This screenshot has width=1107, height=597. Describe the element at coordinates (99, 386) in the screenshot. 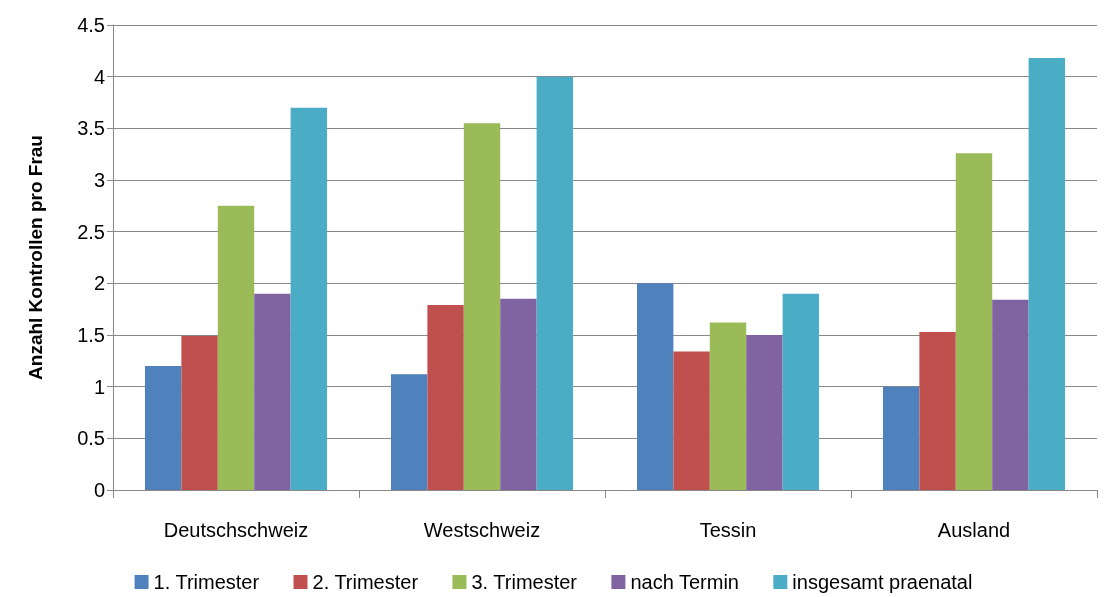

I see `y-tick-label: 1` at that location.